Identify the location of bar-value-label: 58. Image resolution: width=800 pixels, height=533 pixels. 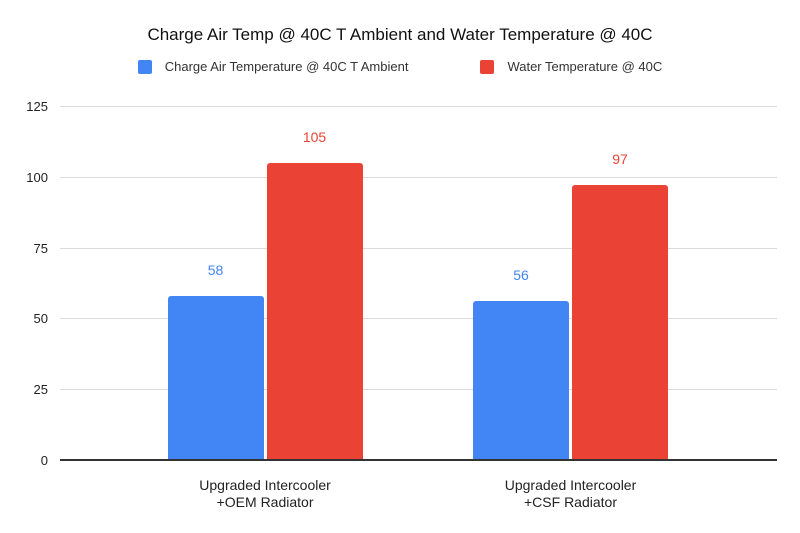
(215, 269).